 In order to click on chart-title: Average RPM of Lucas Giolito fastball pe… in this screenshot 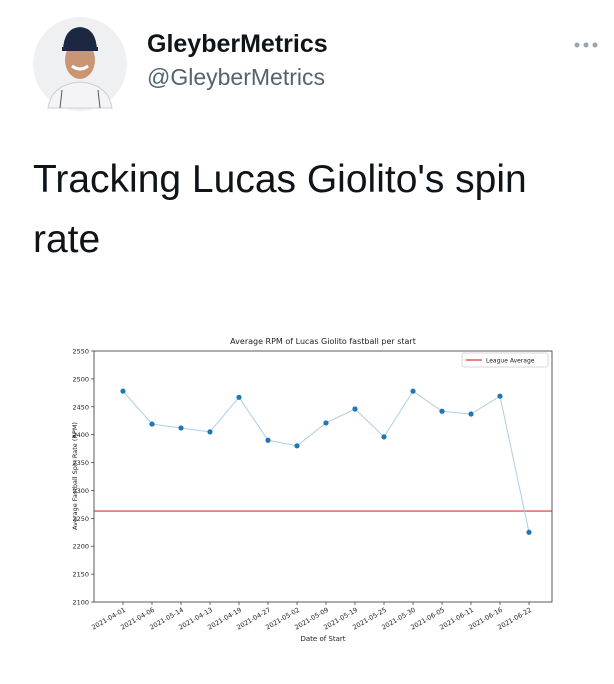, I will do `click(323, 341)`.